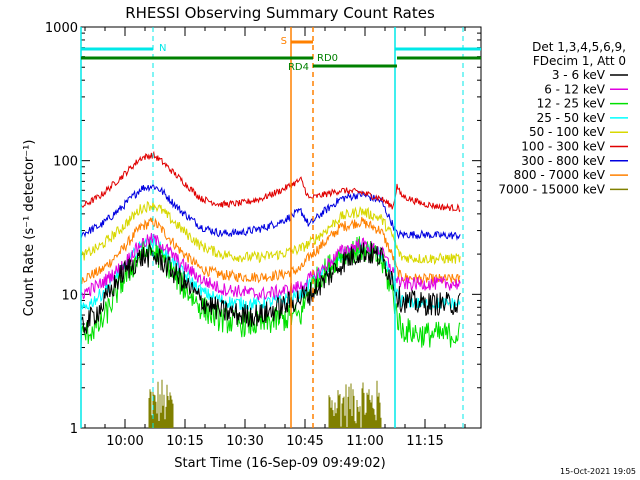  Describe the element at coordinates (279, 463) in the screenshot. I see `x-axis-label: Start Time (16-Sep-09 09:49:02)` at that location.